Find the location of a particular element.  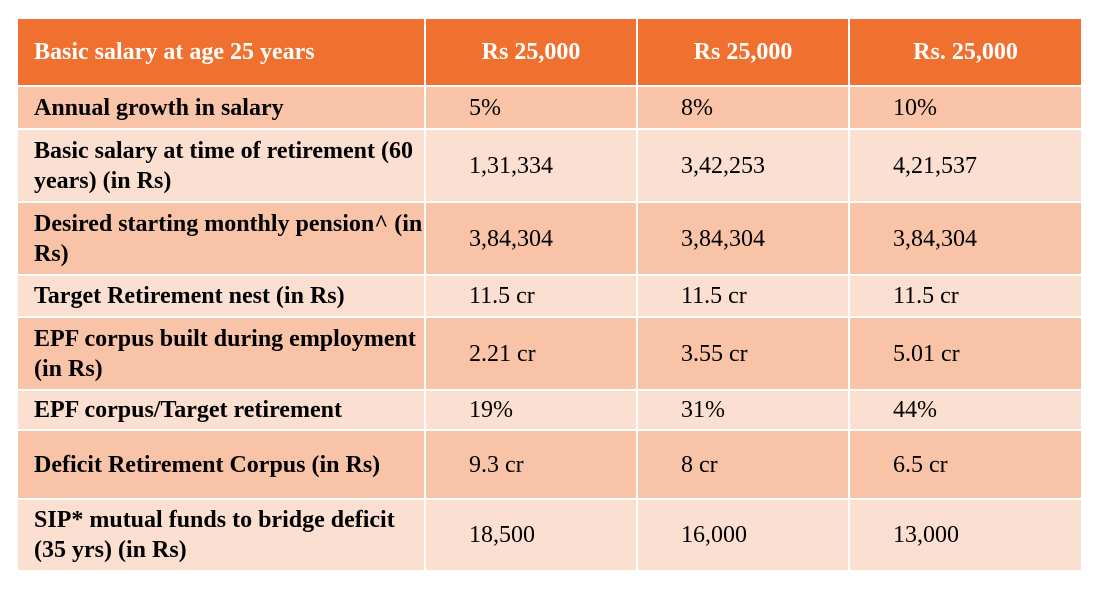

cell: 3,42,253 is located at coordinates (743, 165).